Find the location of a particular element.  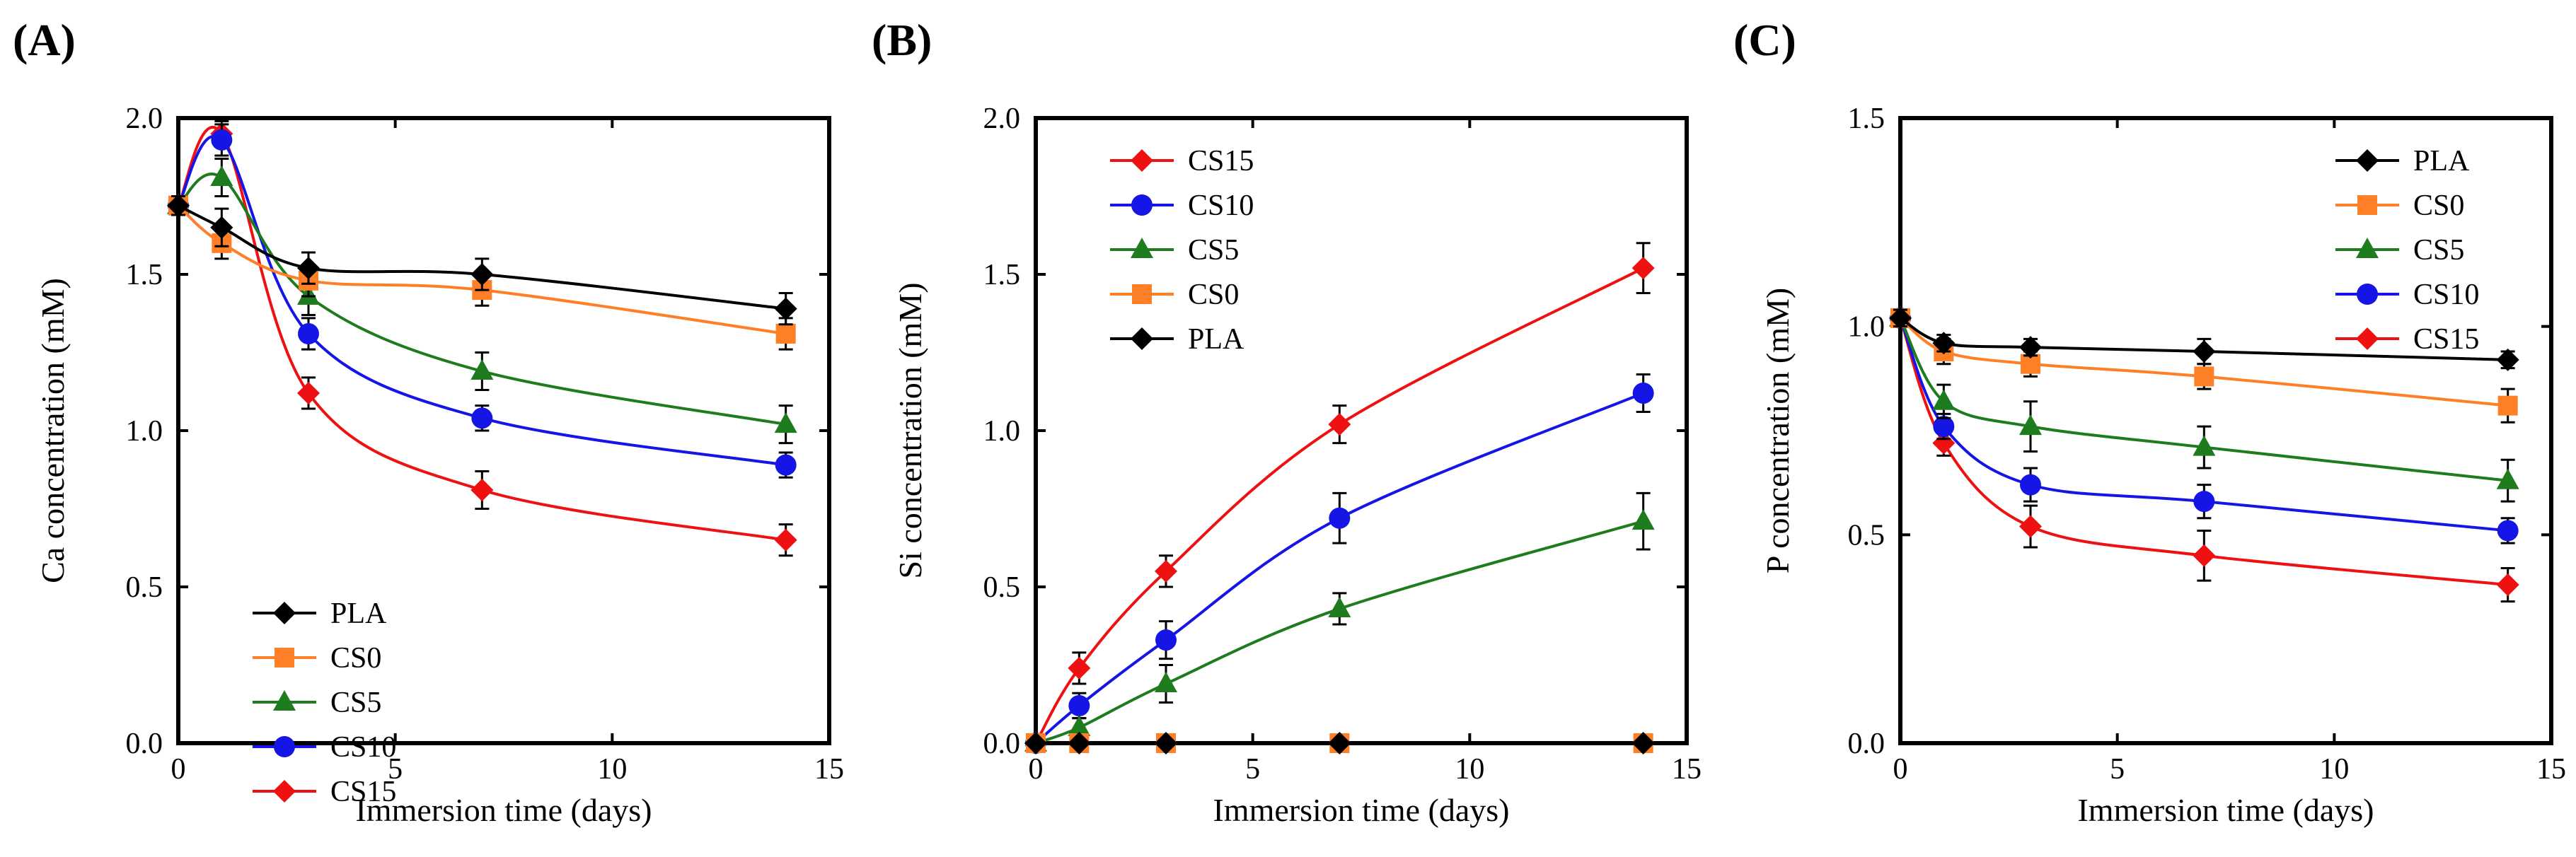

legend-label: CS15 is located at coordinates (2446, 339).